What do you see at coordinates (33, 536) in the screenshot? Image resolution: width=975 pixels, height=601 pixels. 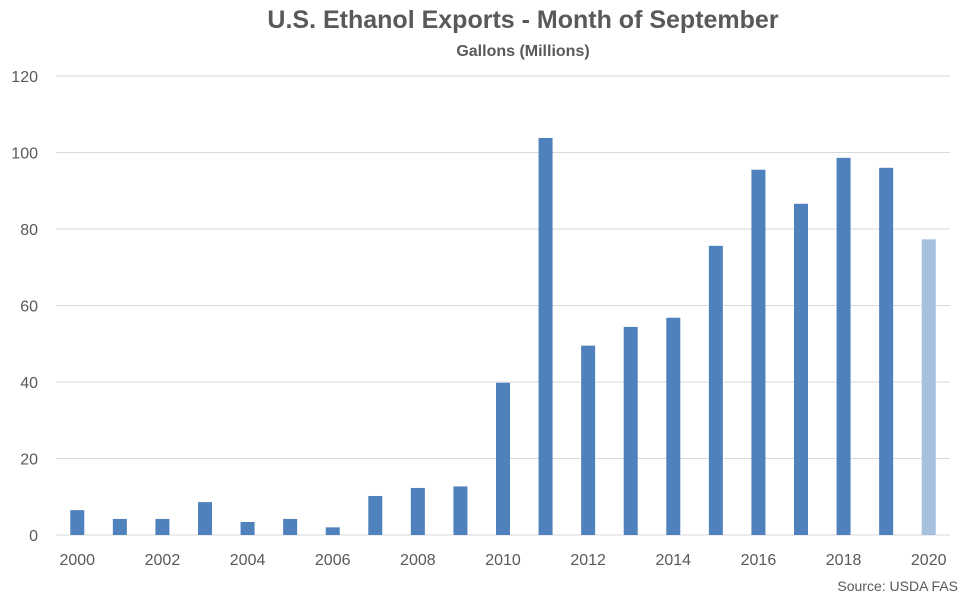 I see `y-tick-label: 0` at bounding box center [33, 536].